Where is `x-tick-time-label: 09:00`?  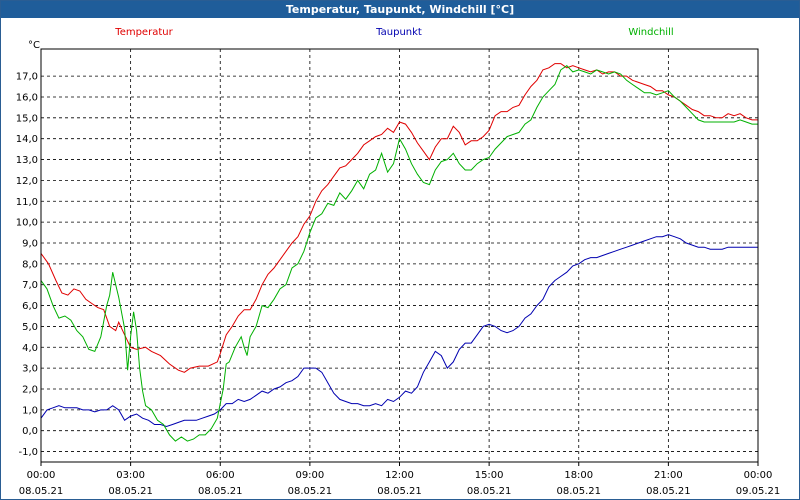 x-tick-time-label: 09:00 is located at coordinates (309, 475).